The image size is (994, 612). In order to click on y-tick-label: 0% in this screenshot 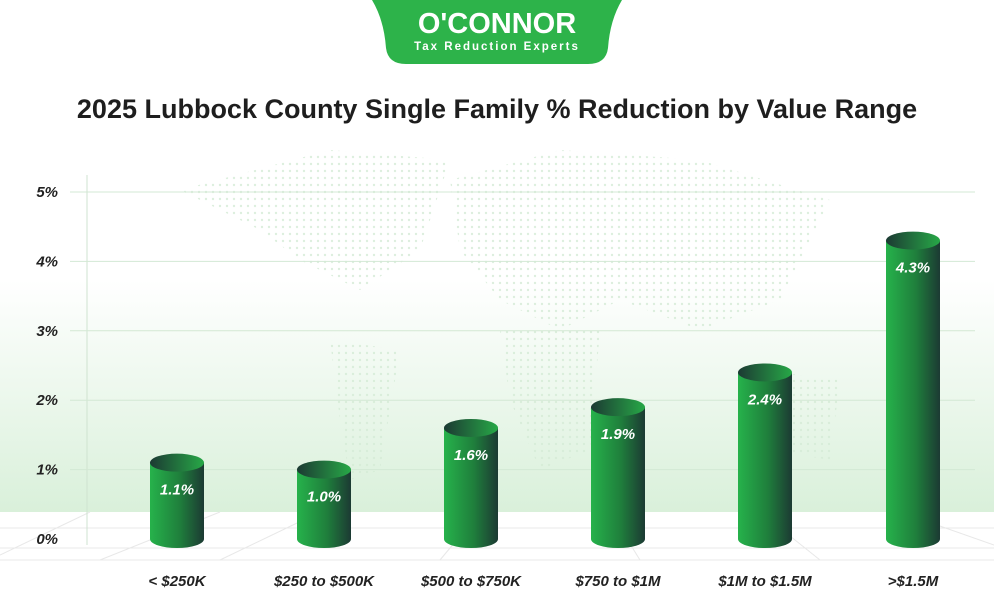, I will do `click(47, 539)`.